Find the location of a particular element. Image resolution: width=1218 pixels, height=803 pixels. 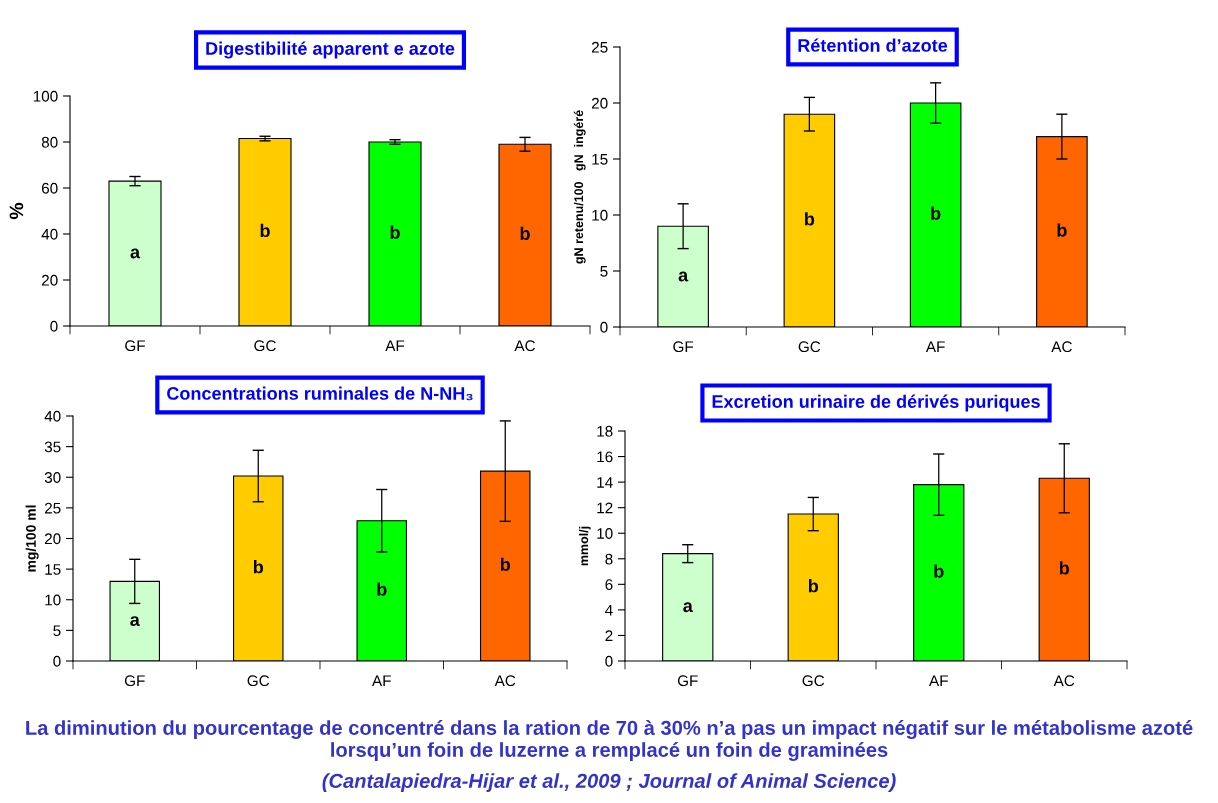

y-tick-label: 14 is located at coordinates (605, 482).